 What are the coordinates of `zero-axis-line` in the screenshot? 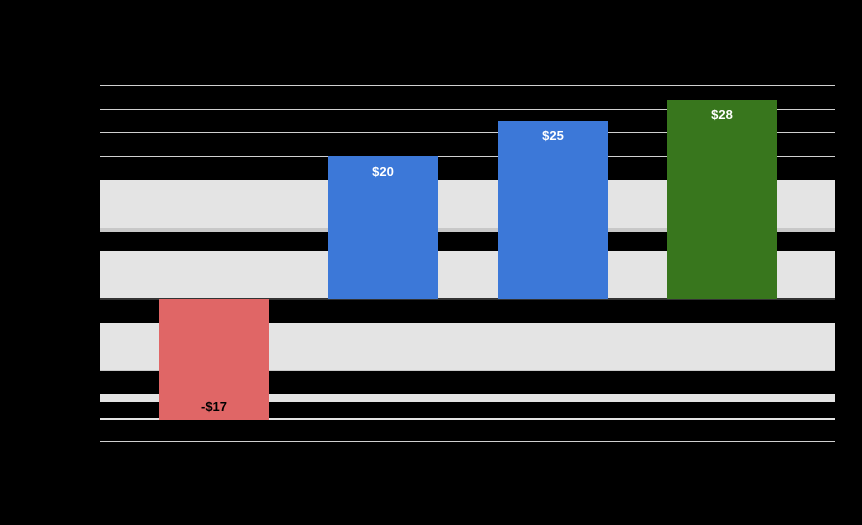 It's located at (467, 299).